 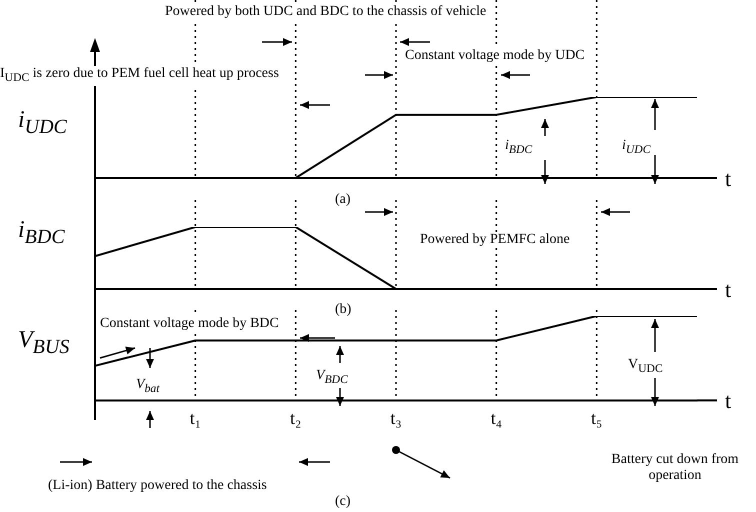 I want to click on text: (Li-ion) Battery powered to the chassis, so click(x=157, y=486).